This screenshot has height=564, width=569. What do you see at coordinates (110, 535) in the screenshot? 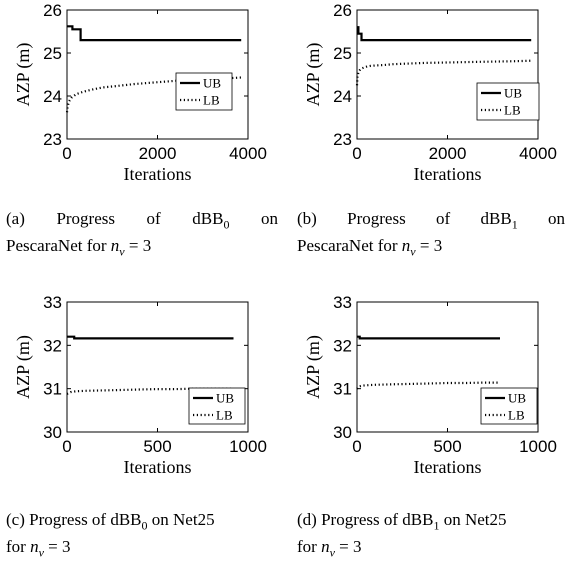
I see `caption-c: (c) Progress of dBB0 on Net25 for nv = 3` at bounding box center [110, 535].